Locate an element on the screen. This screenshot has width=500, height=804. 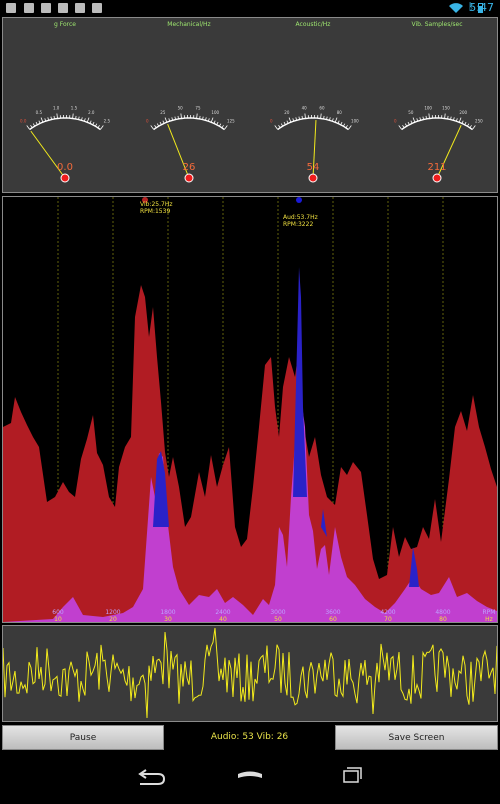
hz-tick-label: 60 is located at coordinates (333, 619).